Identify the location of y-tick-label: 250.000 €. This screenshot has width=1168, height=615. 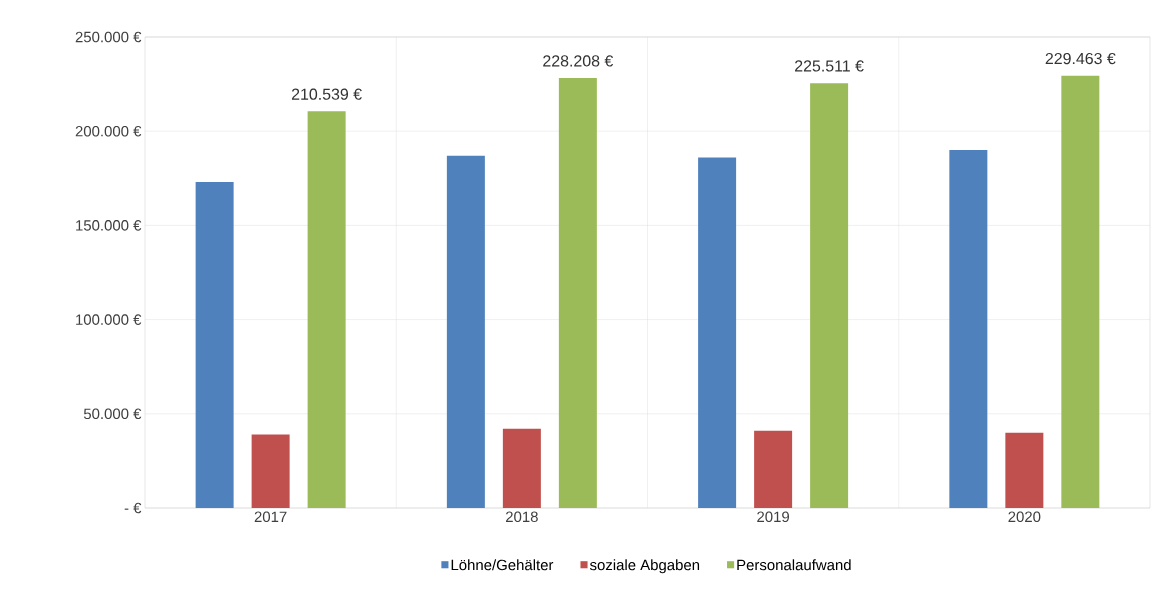
(108, 37).